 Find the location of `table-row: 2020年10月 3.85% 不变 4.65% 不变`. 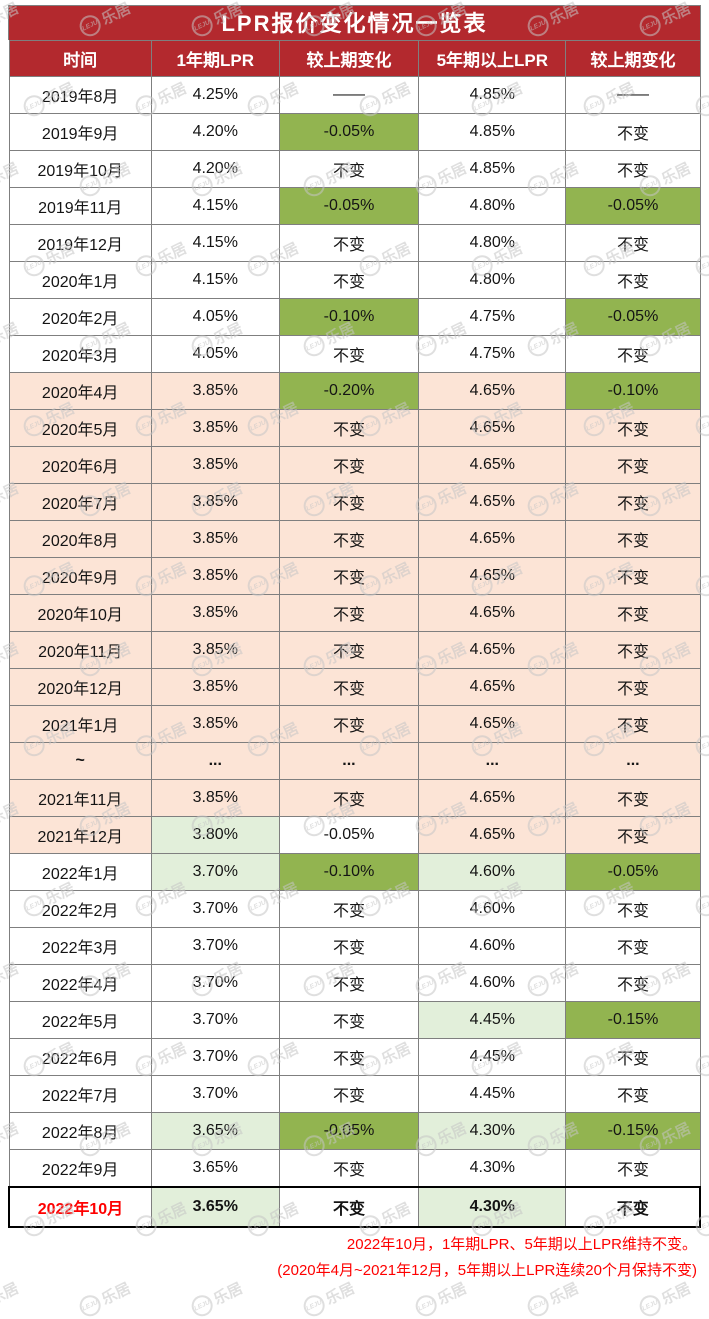

table-row: 2020年10月 3.85% 不变 4.65% 不变 is located at coordinates (354, 613).